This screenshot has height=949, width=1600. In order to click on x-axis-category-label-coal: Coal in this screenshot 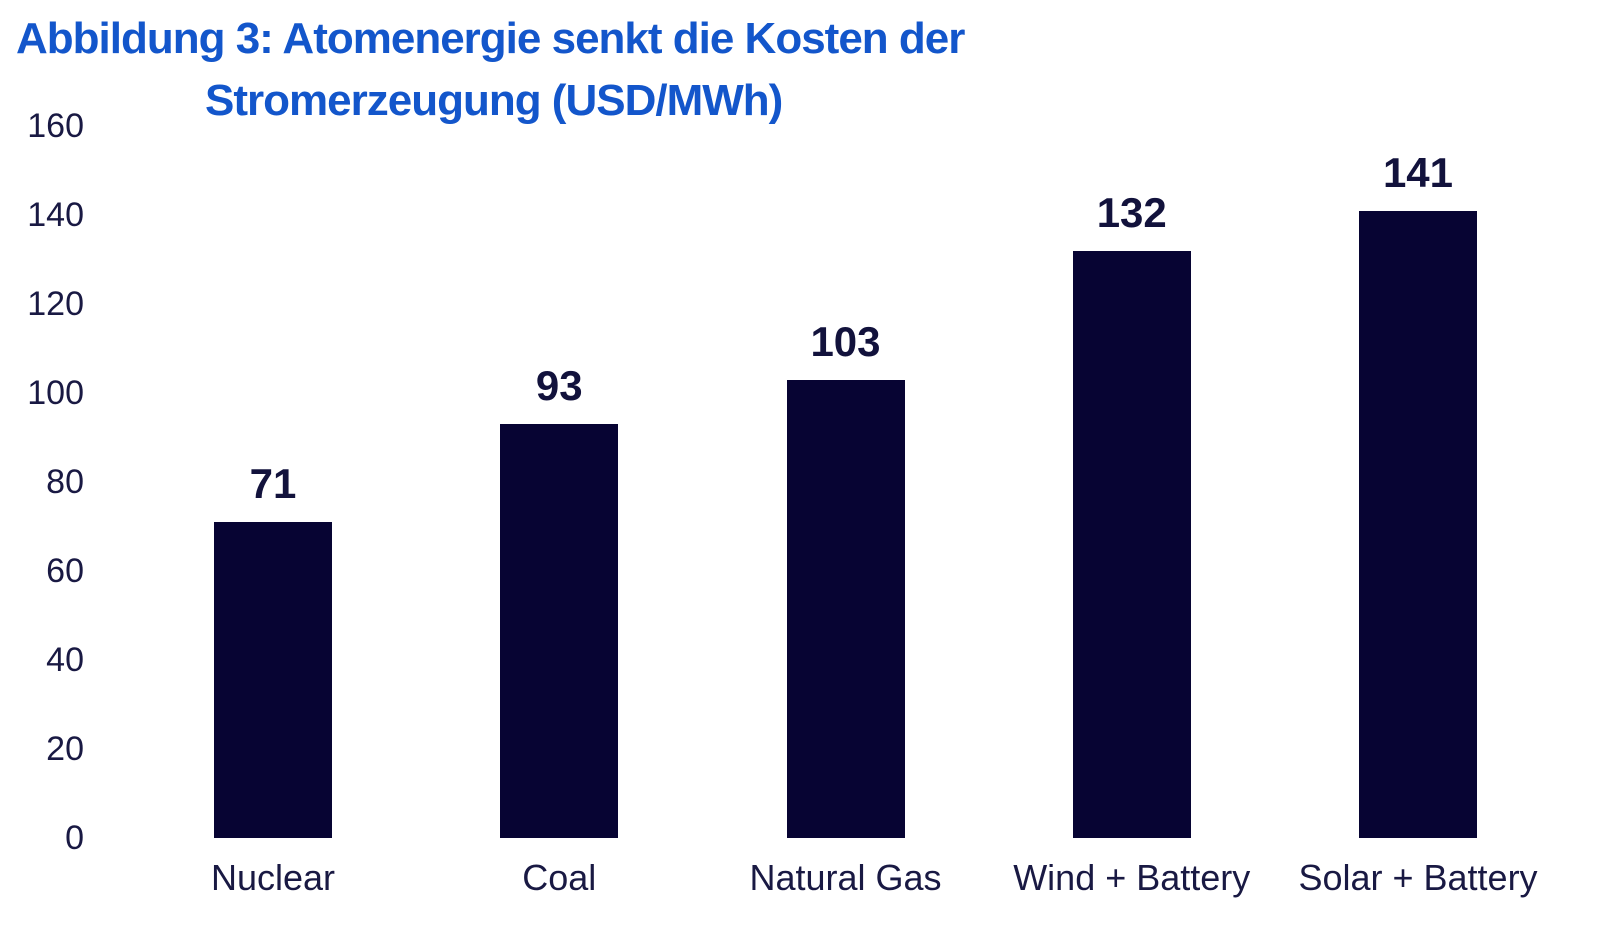, I will do `click(559, 877)`.